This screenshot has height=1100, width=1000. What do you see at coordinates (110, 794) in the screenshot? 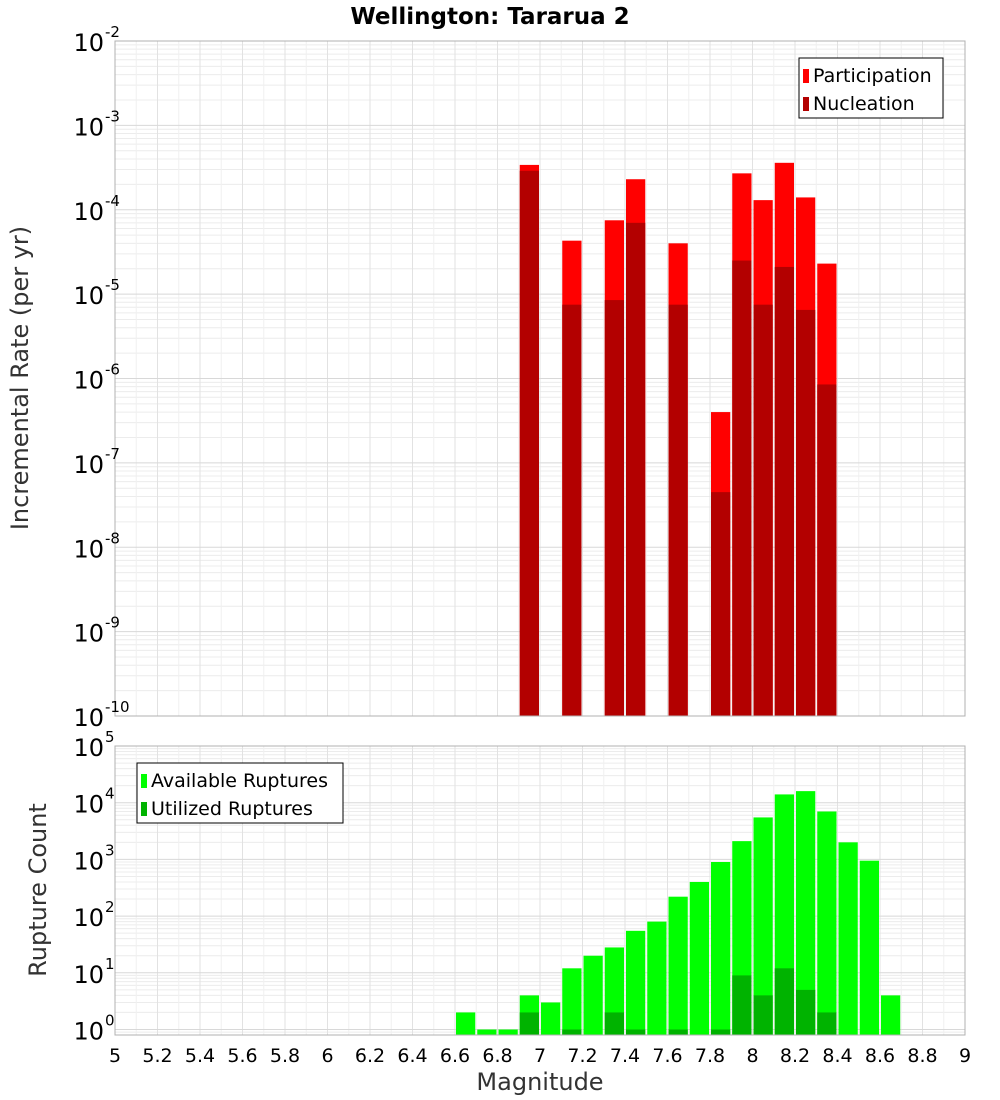
I see `count-y-tick-exponent: 4` at bounding box center [110, 794].